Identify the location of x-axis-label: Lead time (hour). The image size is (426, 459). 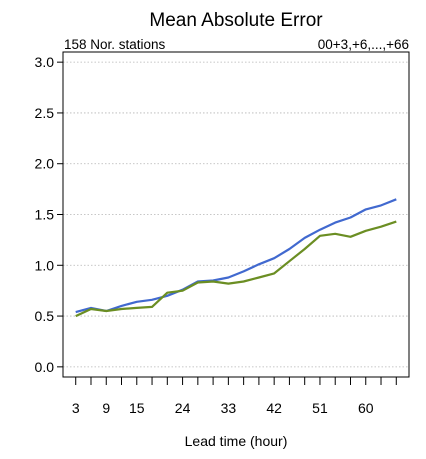
(236, 441).